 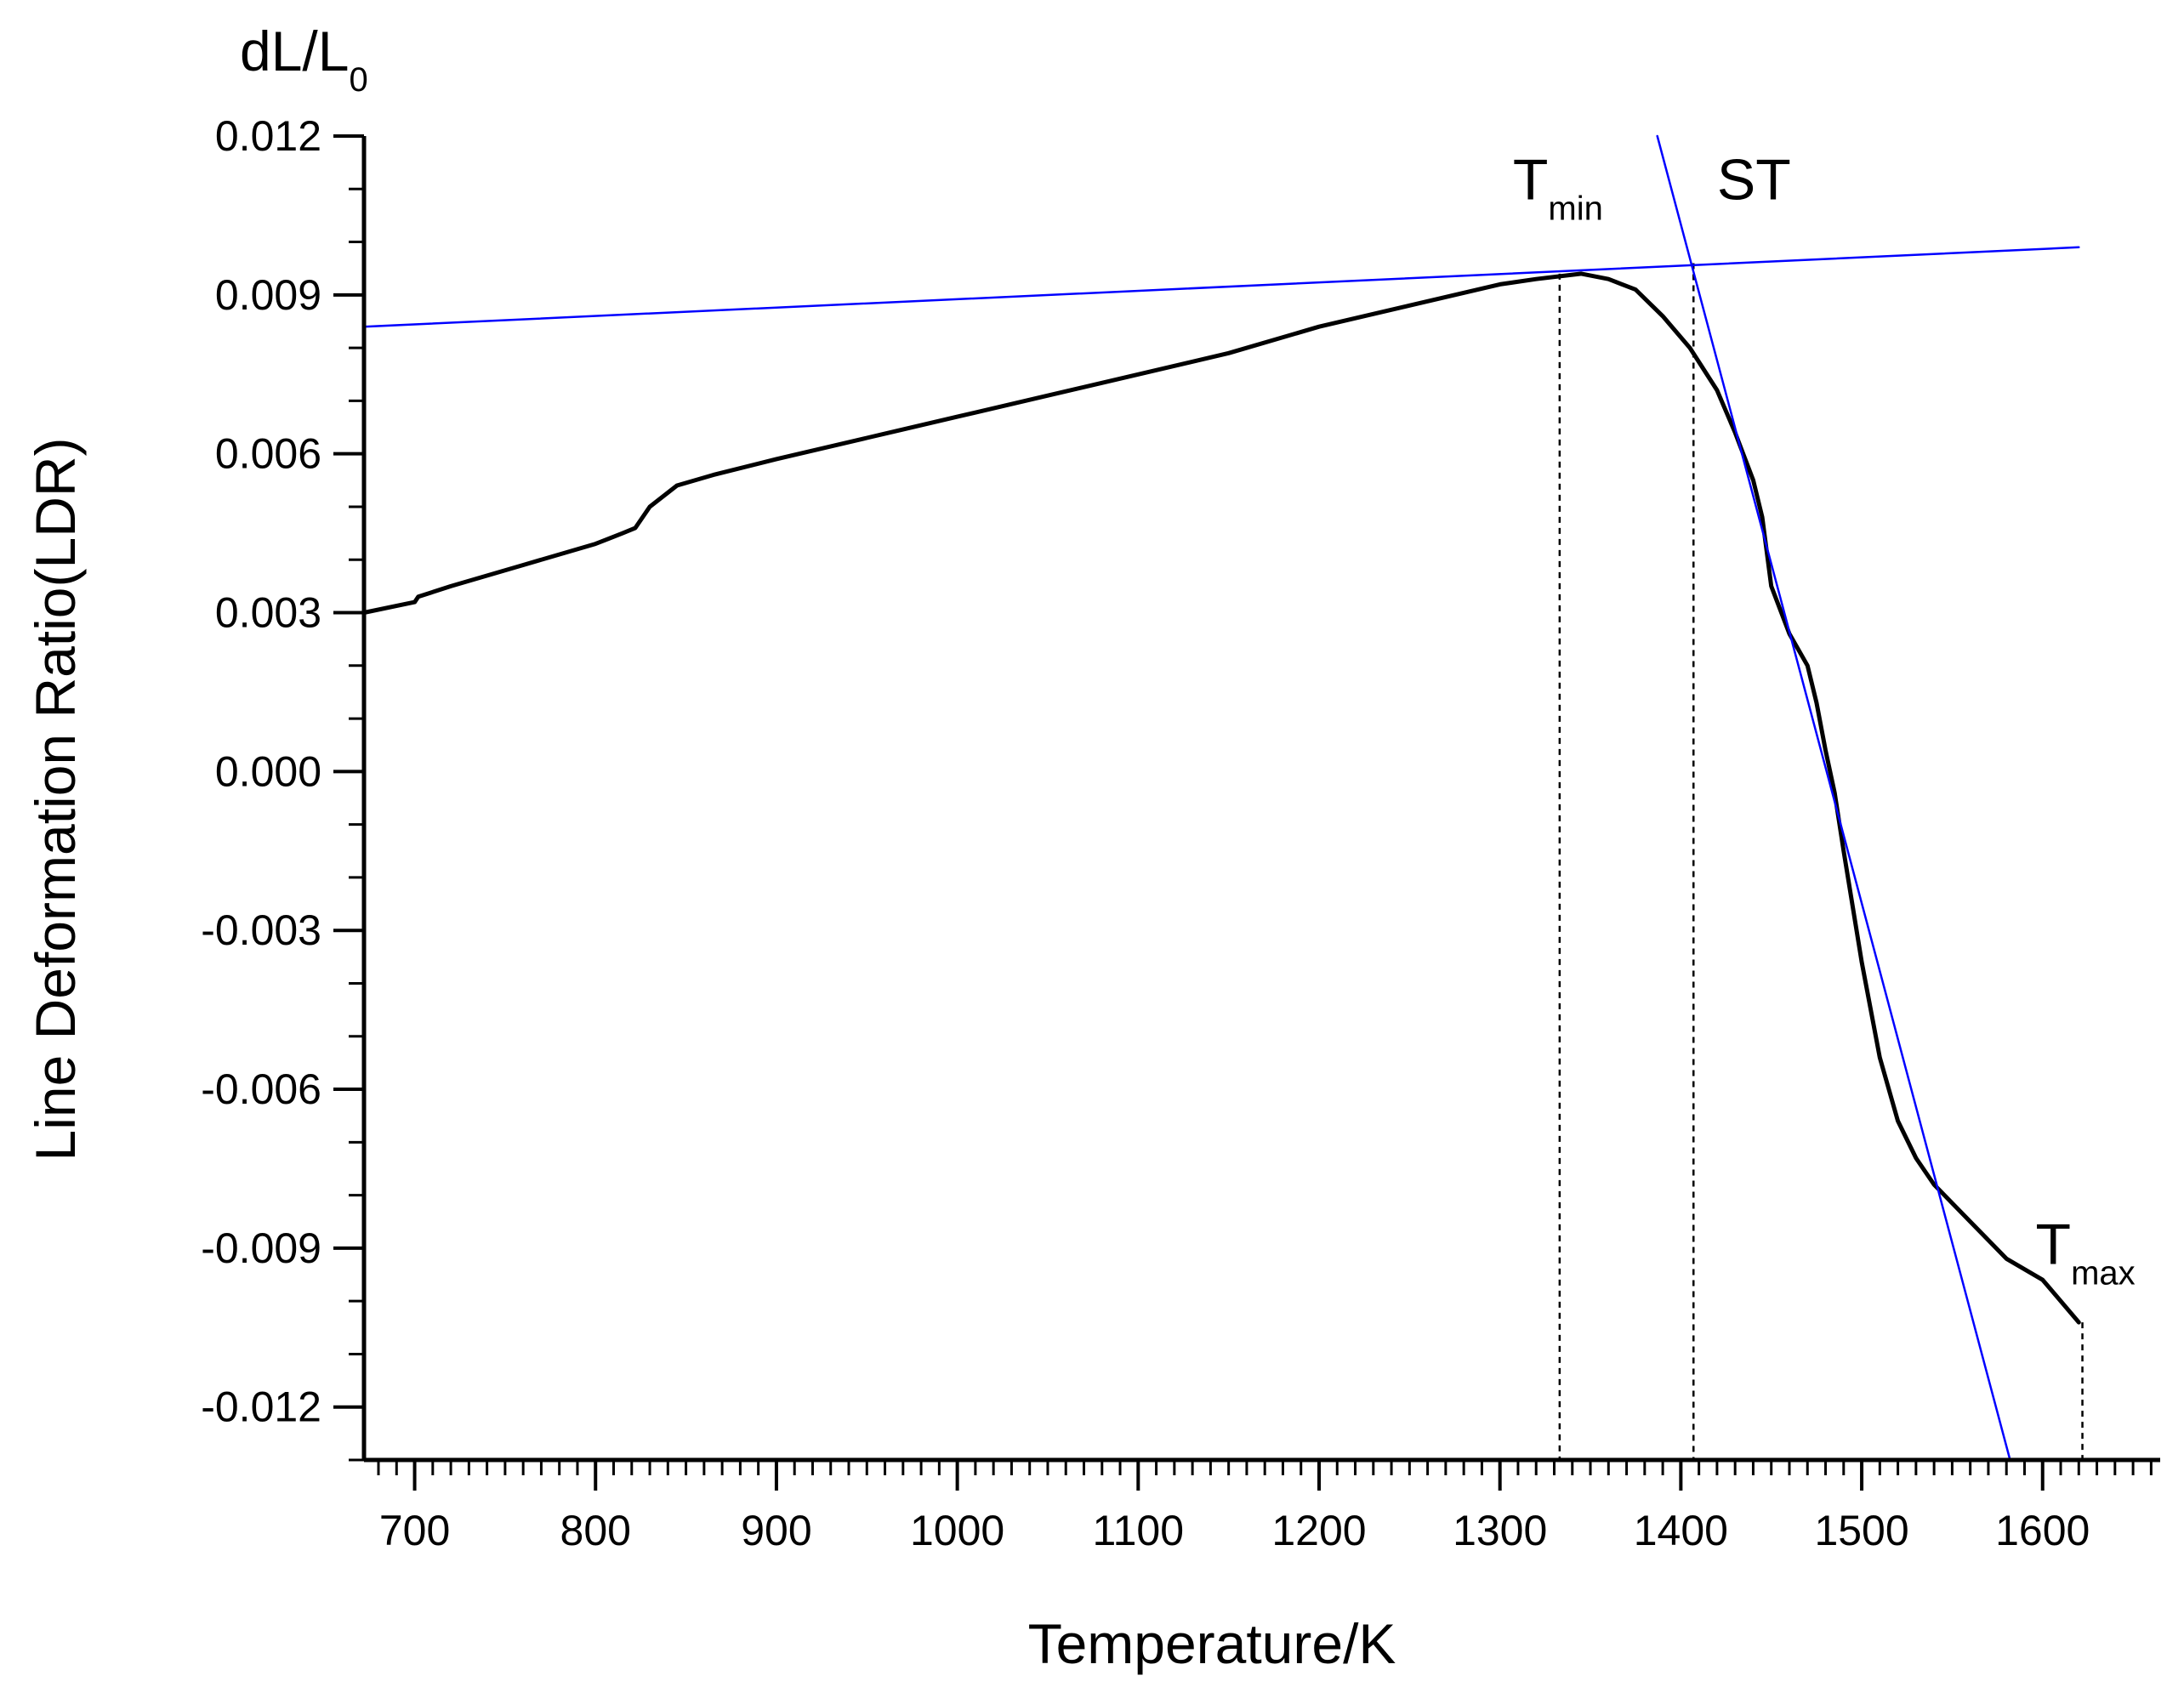 I want to click on x-axis-title: Temperature/K, so click(x=1212, y=1644).